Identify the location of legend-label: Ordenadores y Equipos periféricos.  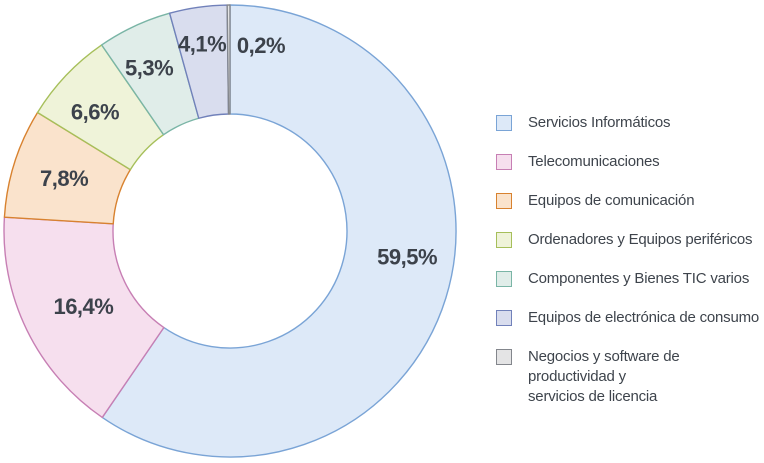
(640, 239).